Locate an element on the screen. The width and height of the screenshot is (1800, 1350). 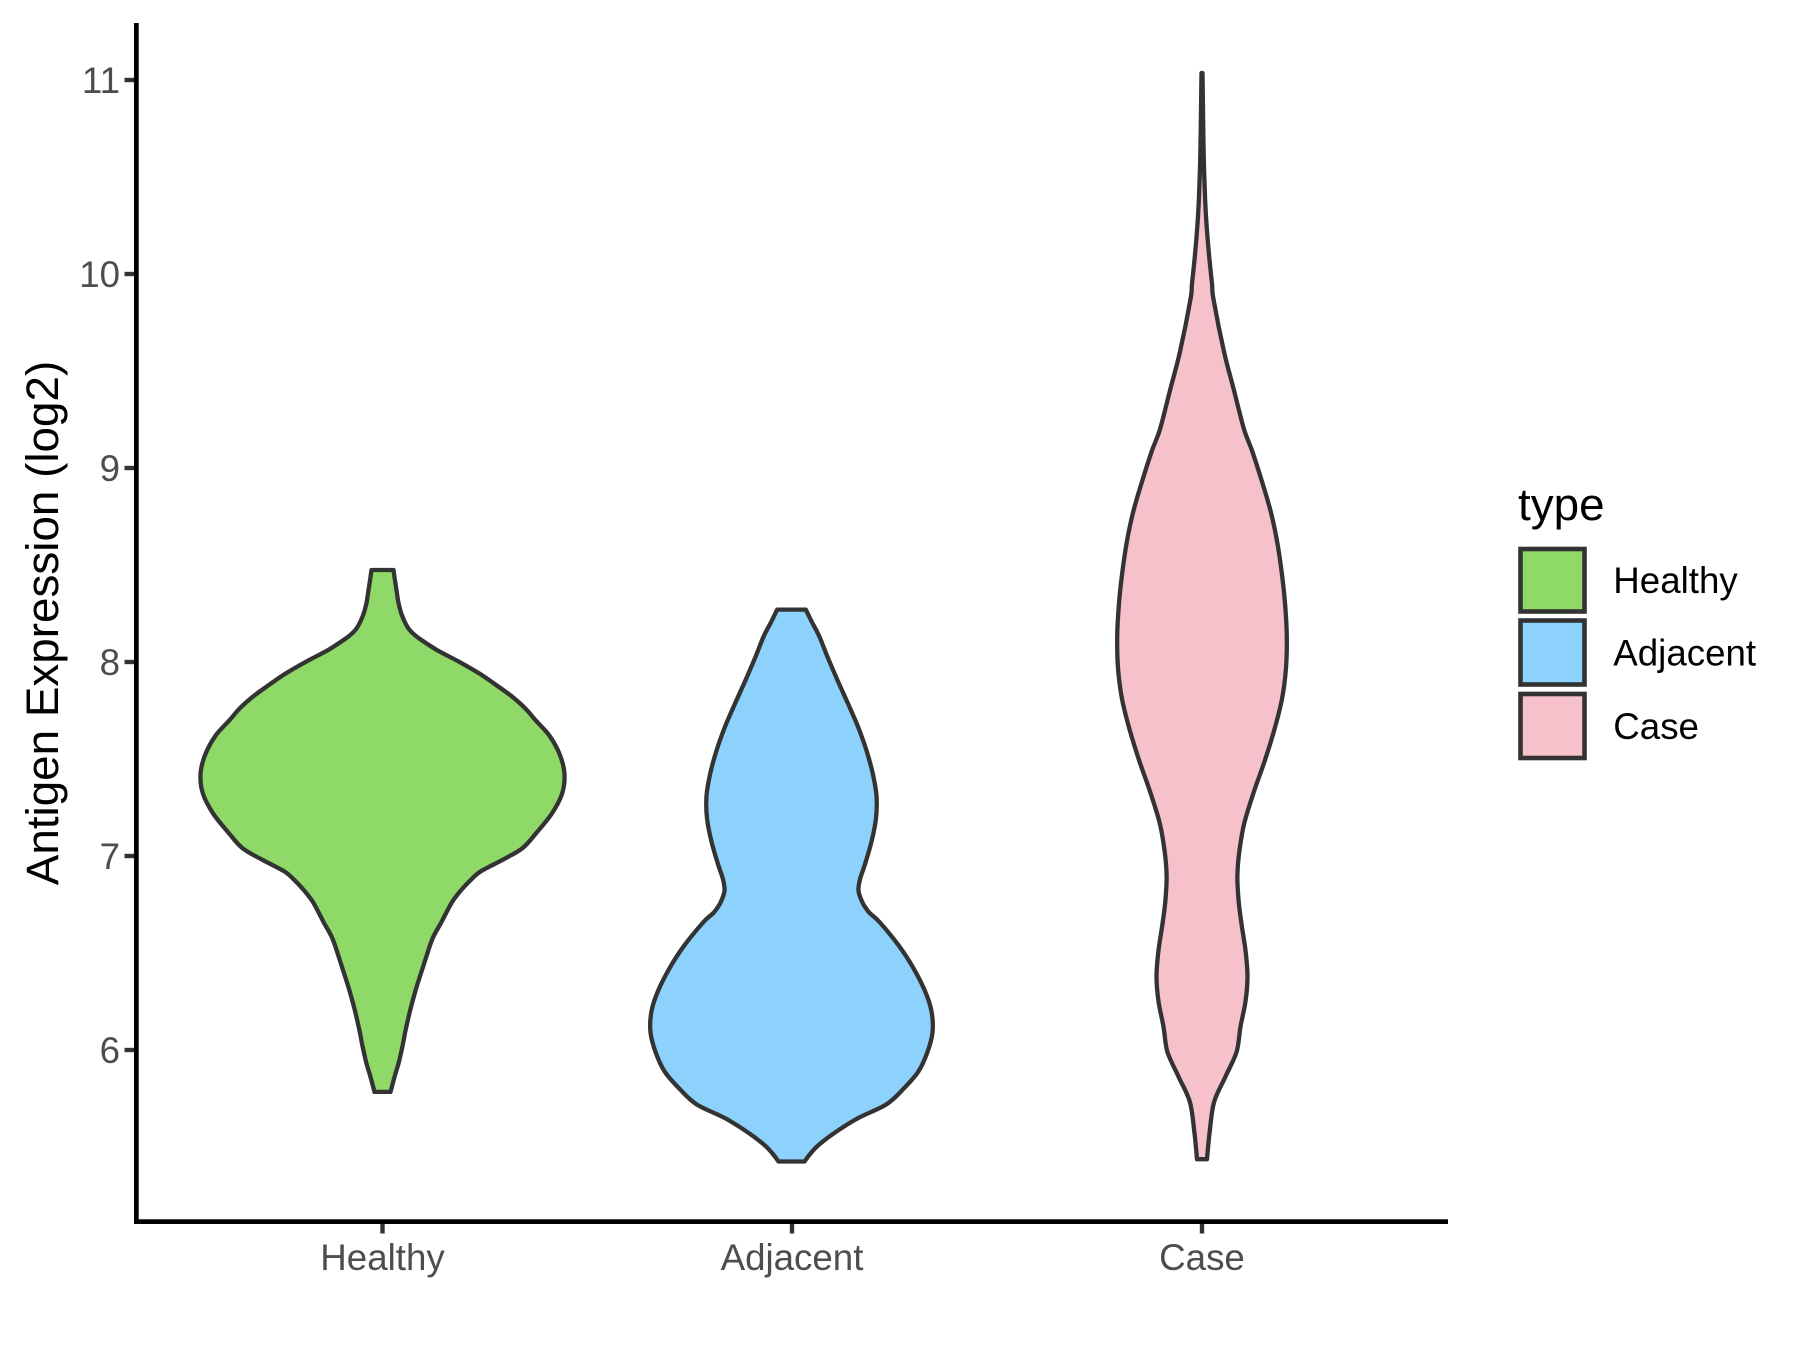
svg-text: 6 is located at coordinates (110, 1050).